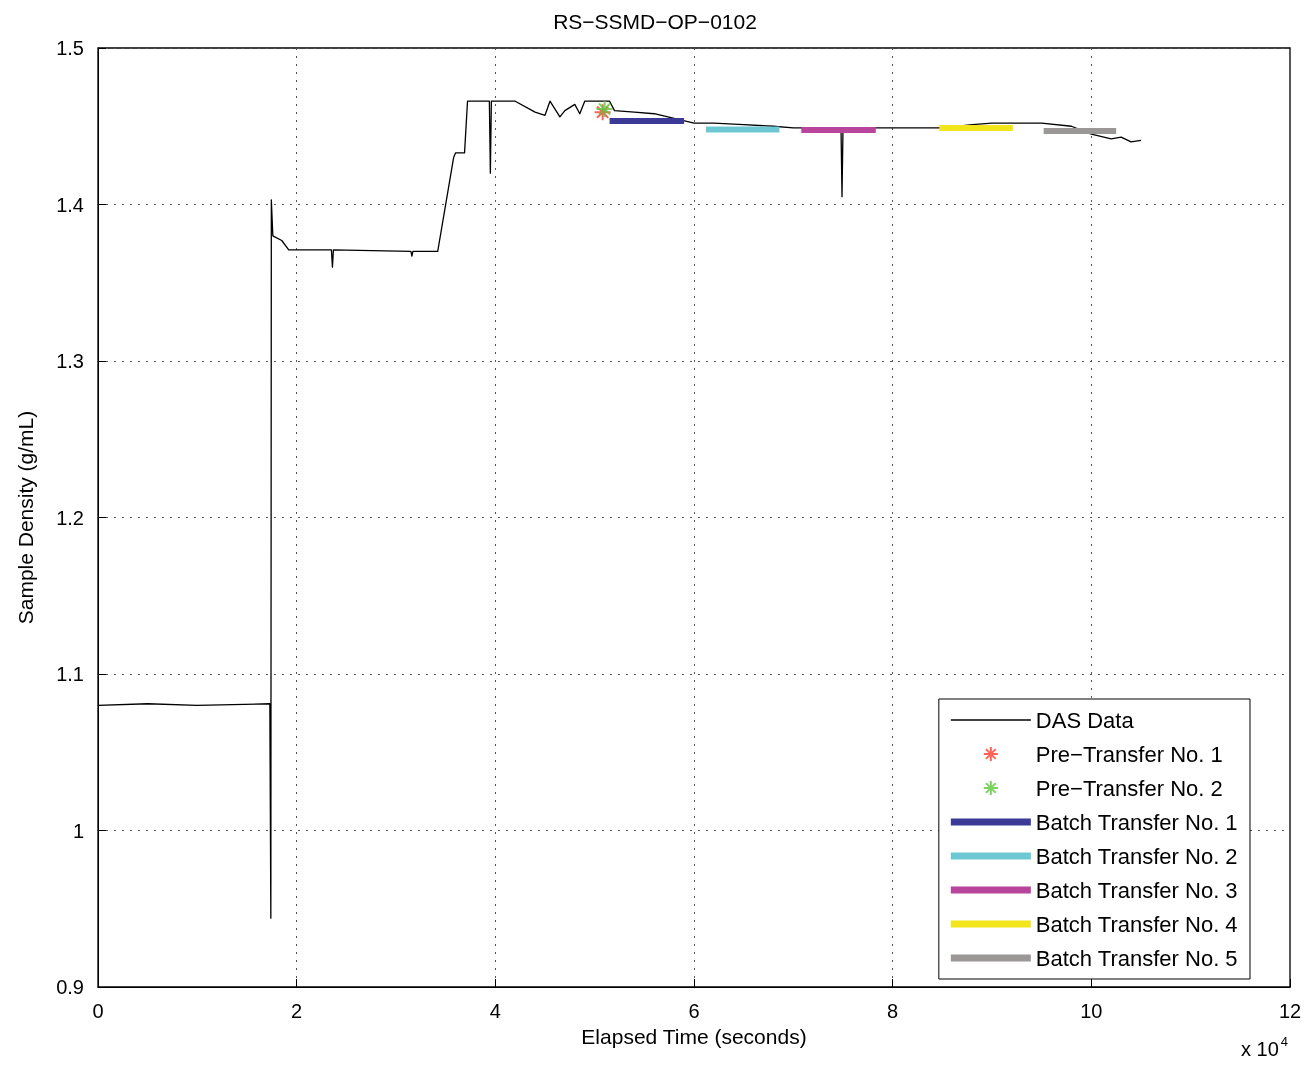 Image resolution: width=1310 pixels, height=1071 pixels. Describe the element at coordinates (70, 674) in the screenshot. I see `y-tick-label: 1.1` at that location.